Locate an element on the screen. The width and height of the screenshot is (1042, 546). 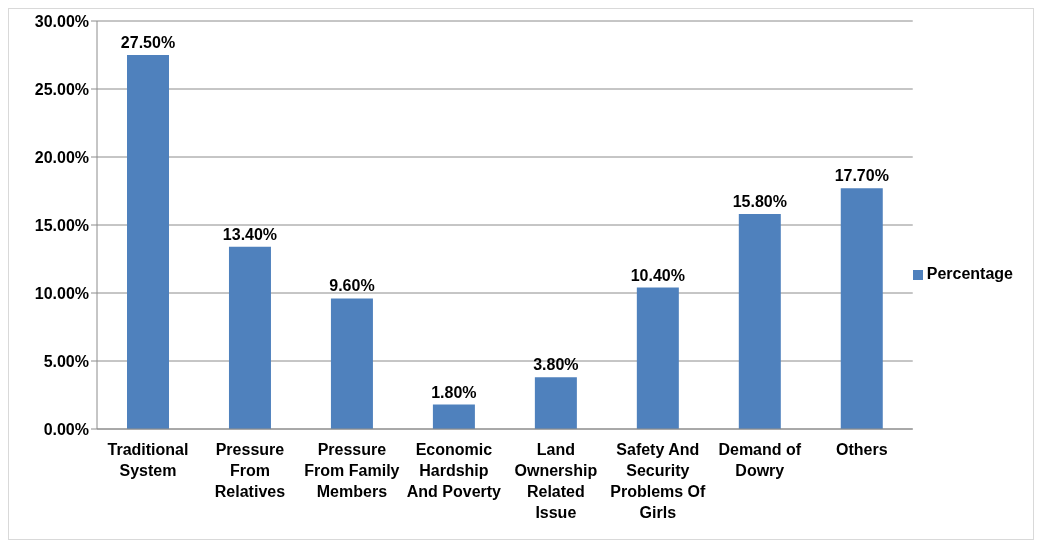
data-label: 10.40% is located at coordinates (657, 275).